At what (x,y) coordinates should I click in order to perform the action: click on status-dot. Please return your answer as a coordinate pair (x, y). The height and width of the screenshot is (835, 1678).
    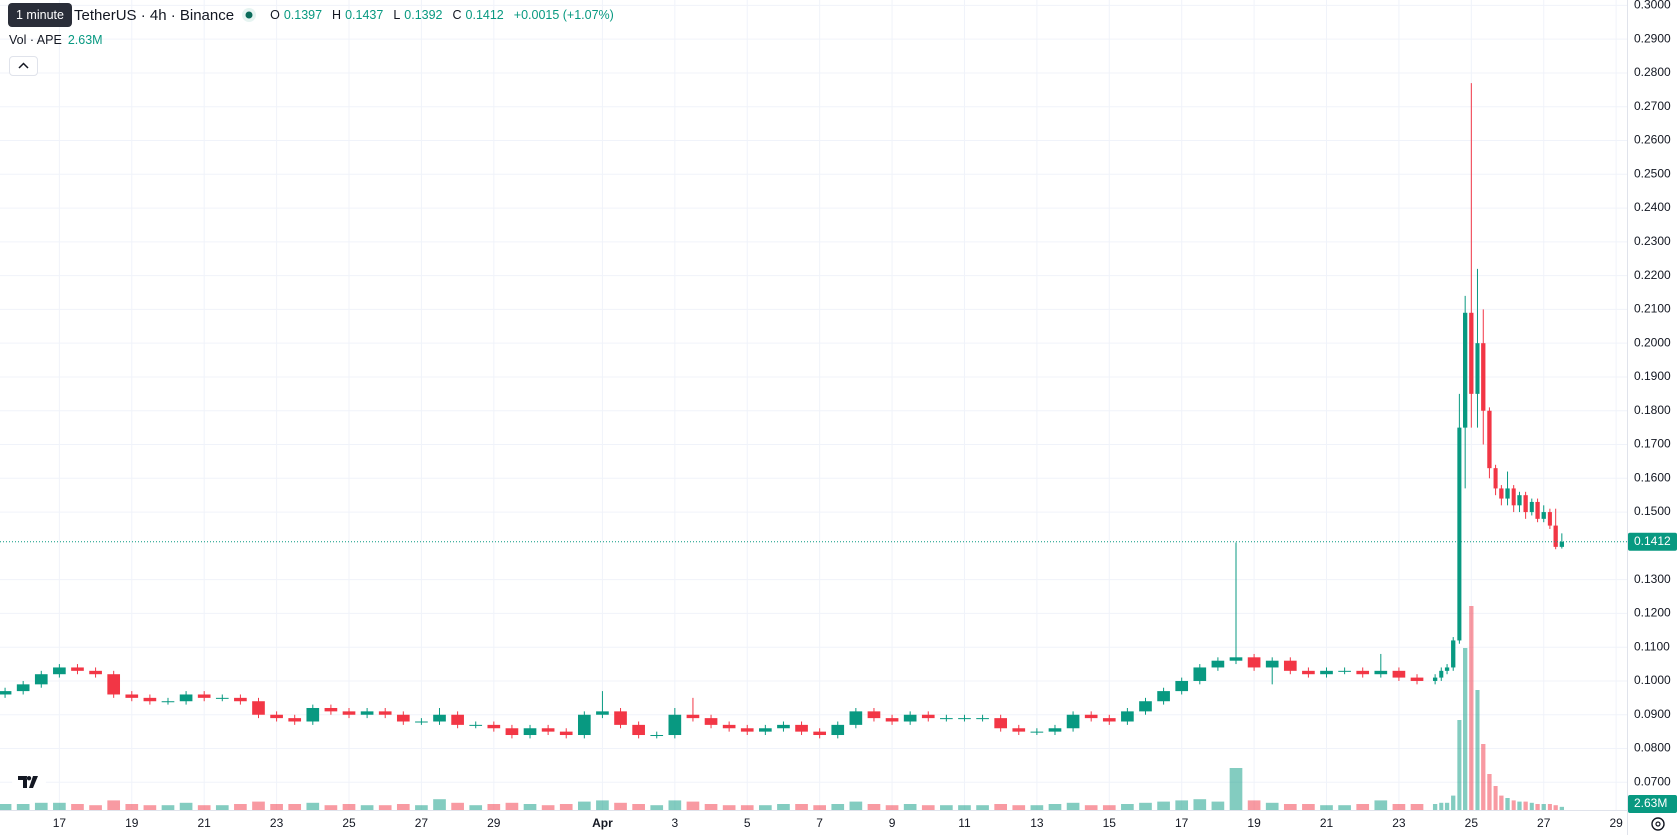
    Looking at the image, I should click on (249, 15).